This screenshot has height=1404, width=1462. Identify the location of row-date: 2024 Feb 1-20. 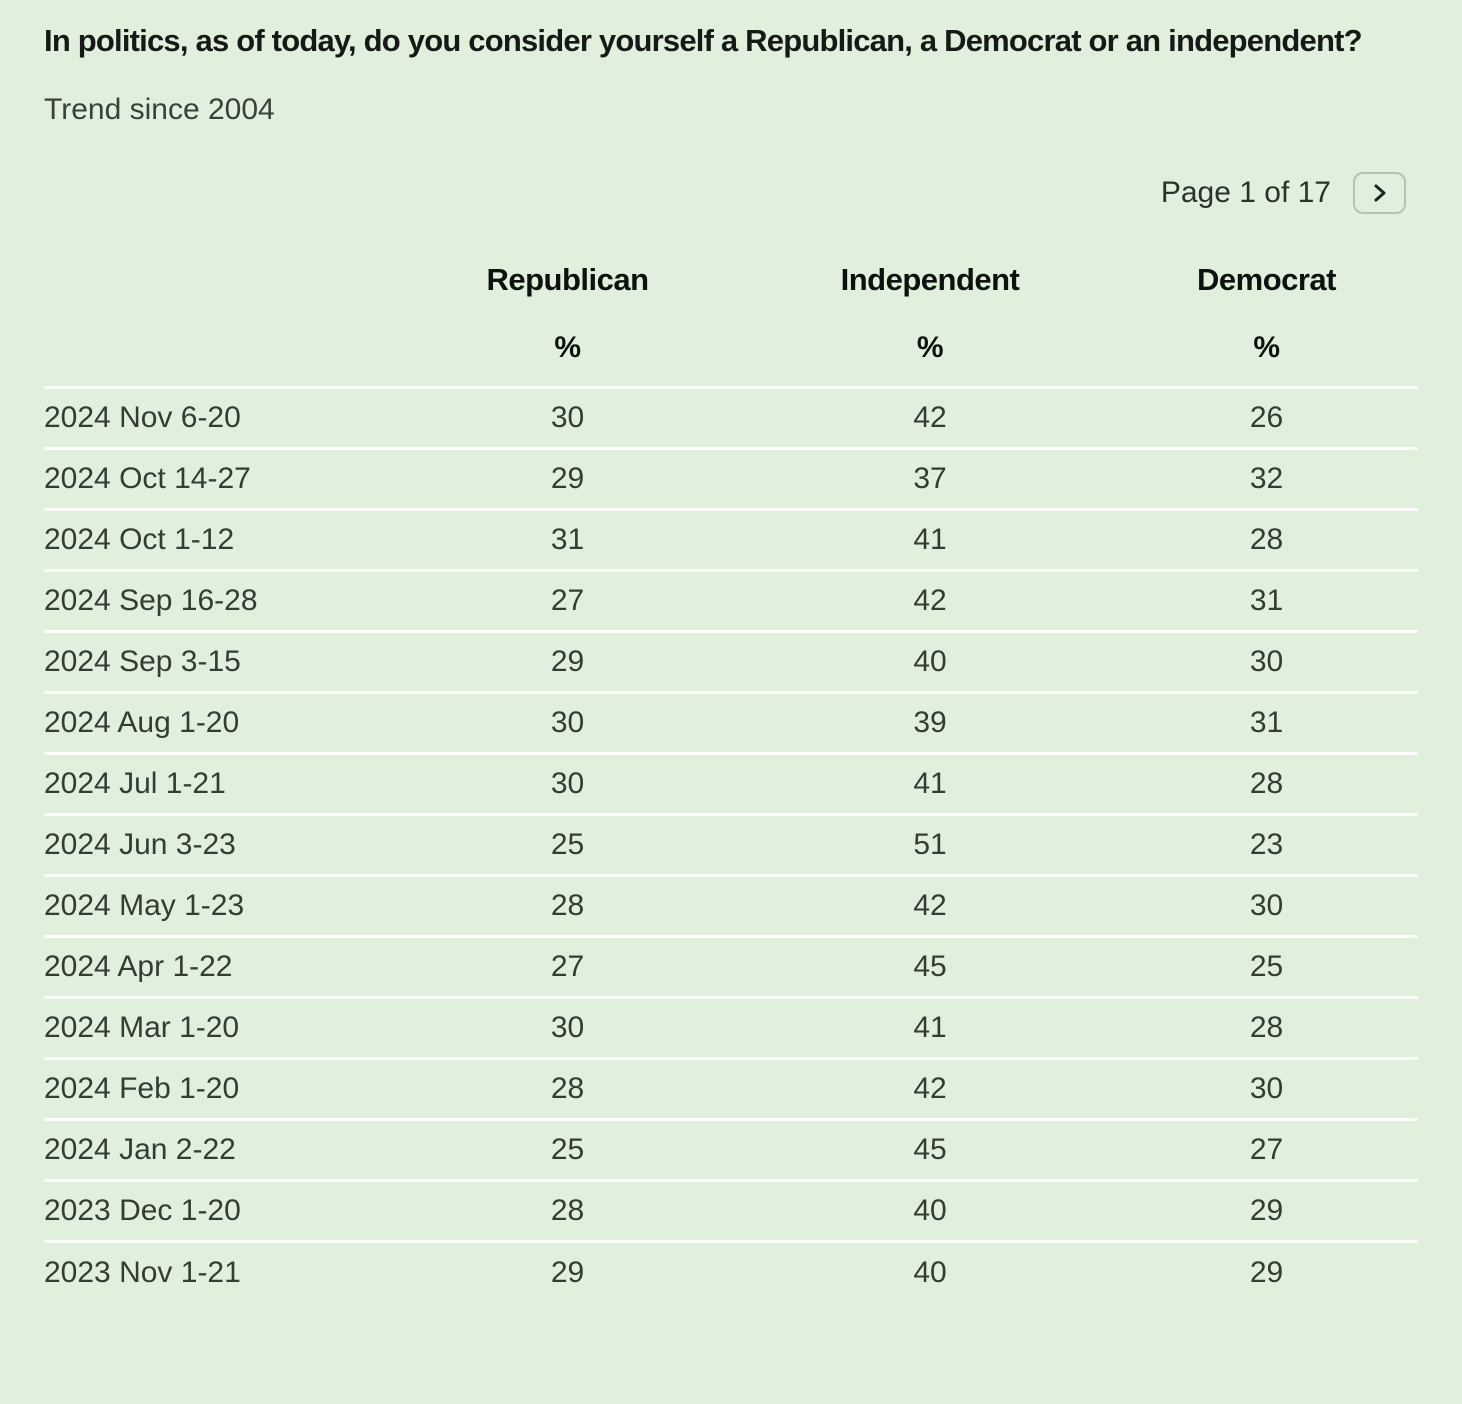
(142, 1088).